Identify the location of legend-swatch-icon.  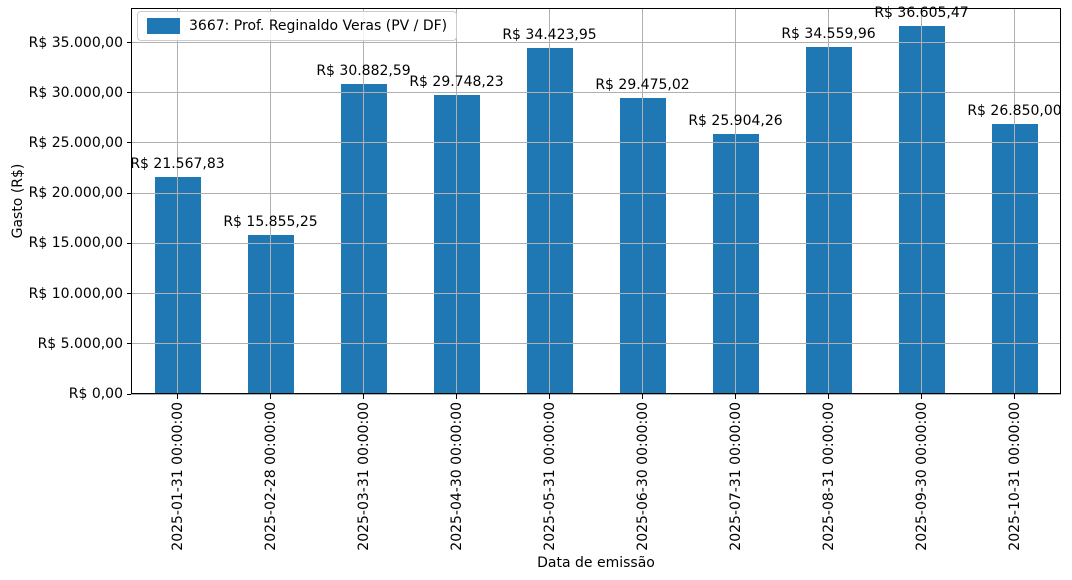
(163, 26).